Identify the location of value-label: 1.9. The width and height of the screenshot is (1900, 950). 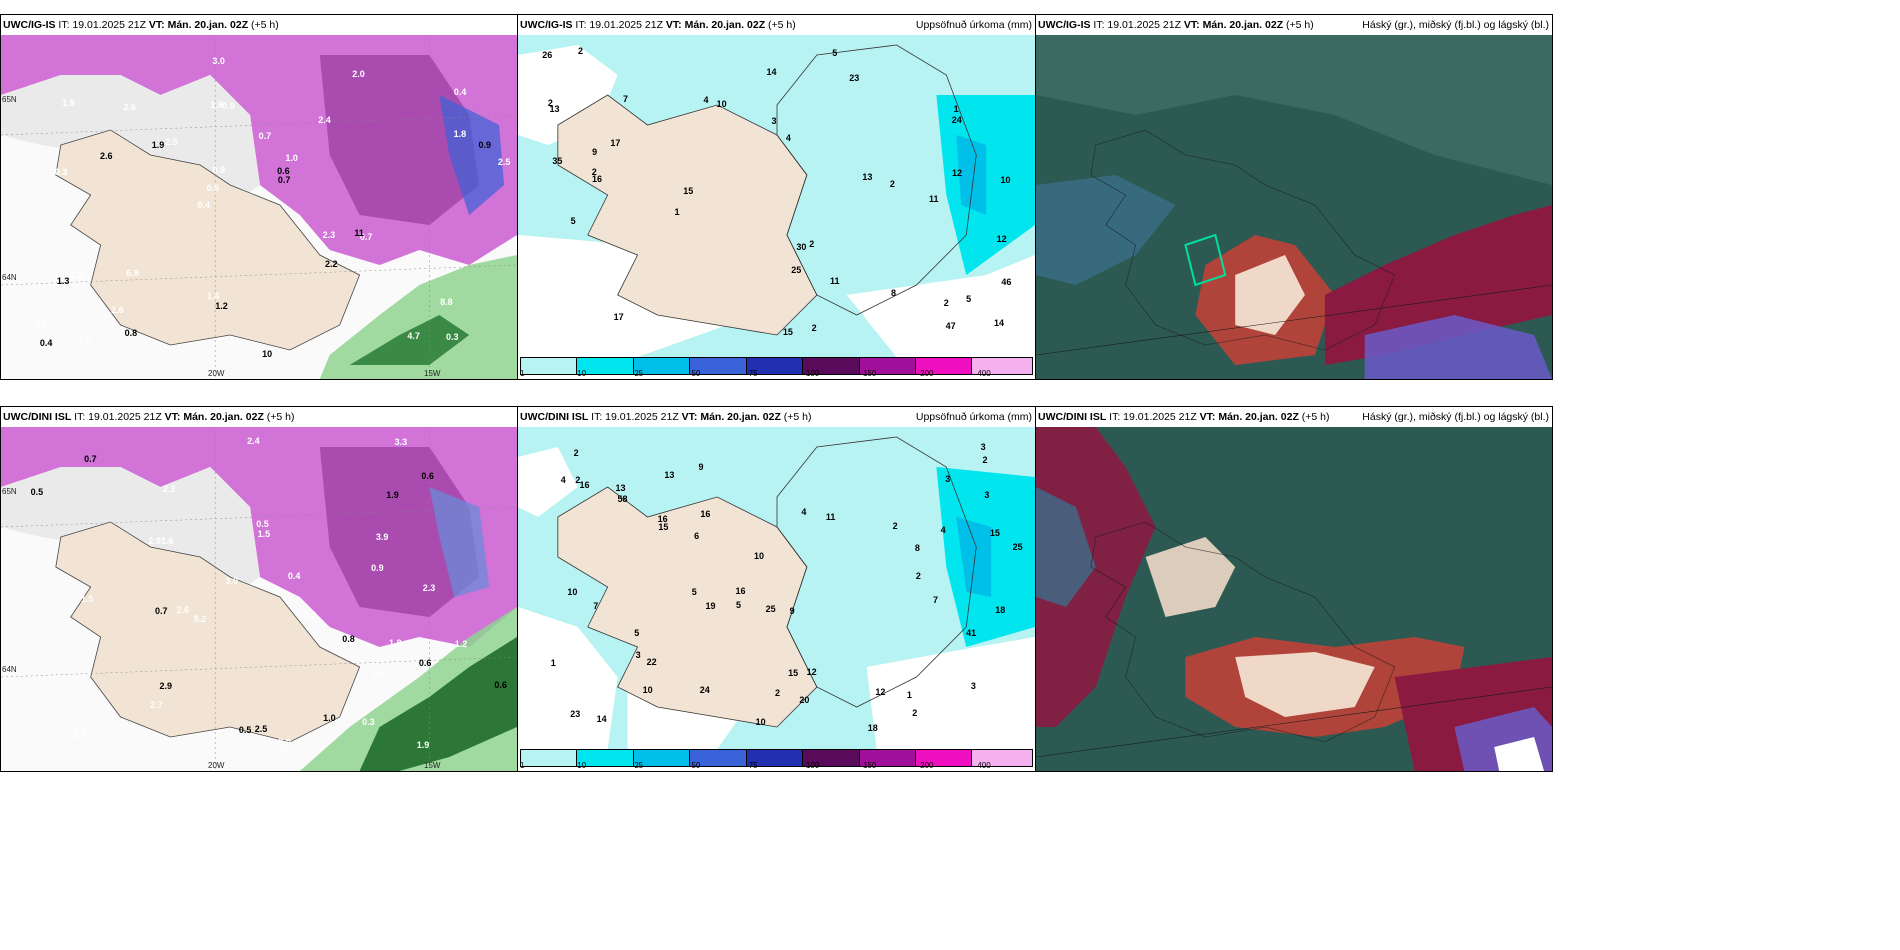
(378, 673).